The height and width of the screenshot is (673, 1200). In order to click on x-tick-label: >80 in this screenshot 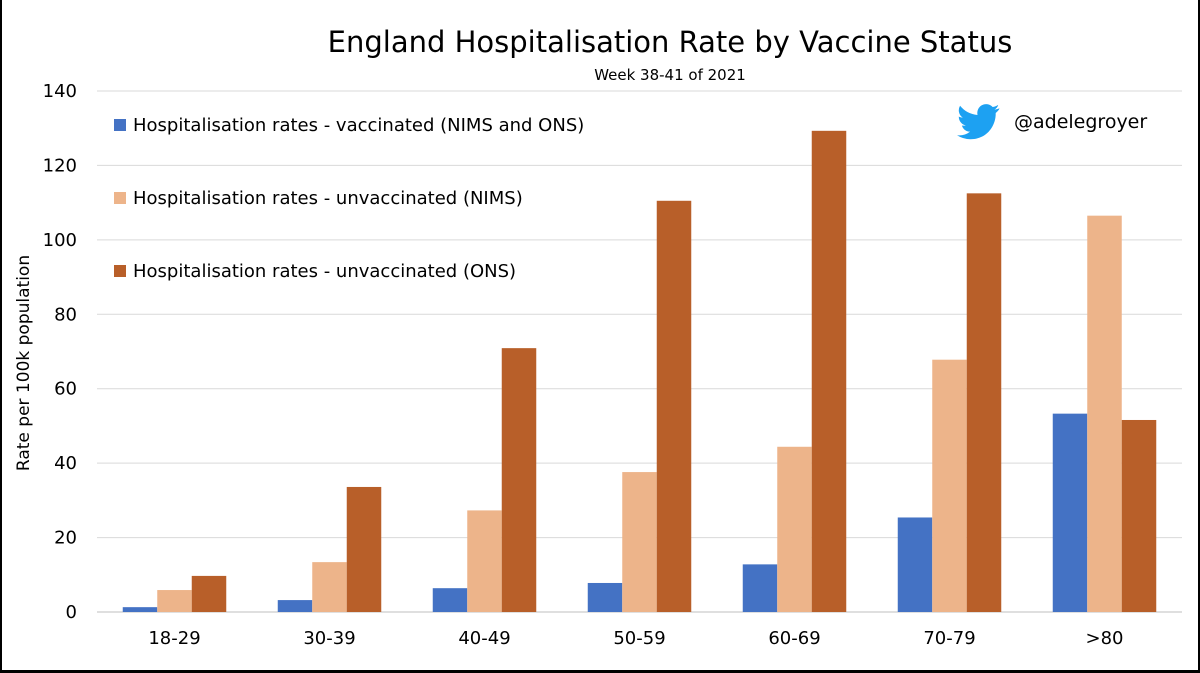, I will do `click(1105, 638)`.